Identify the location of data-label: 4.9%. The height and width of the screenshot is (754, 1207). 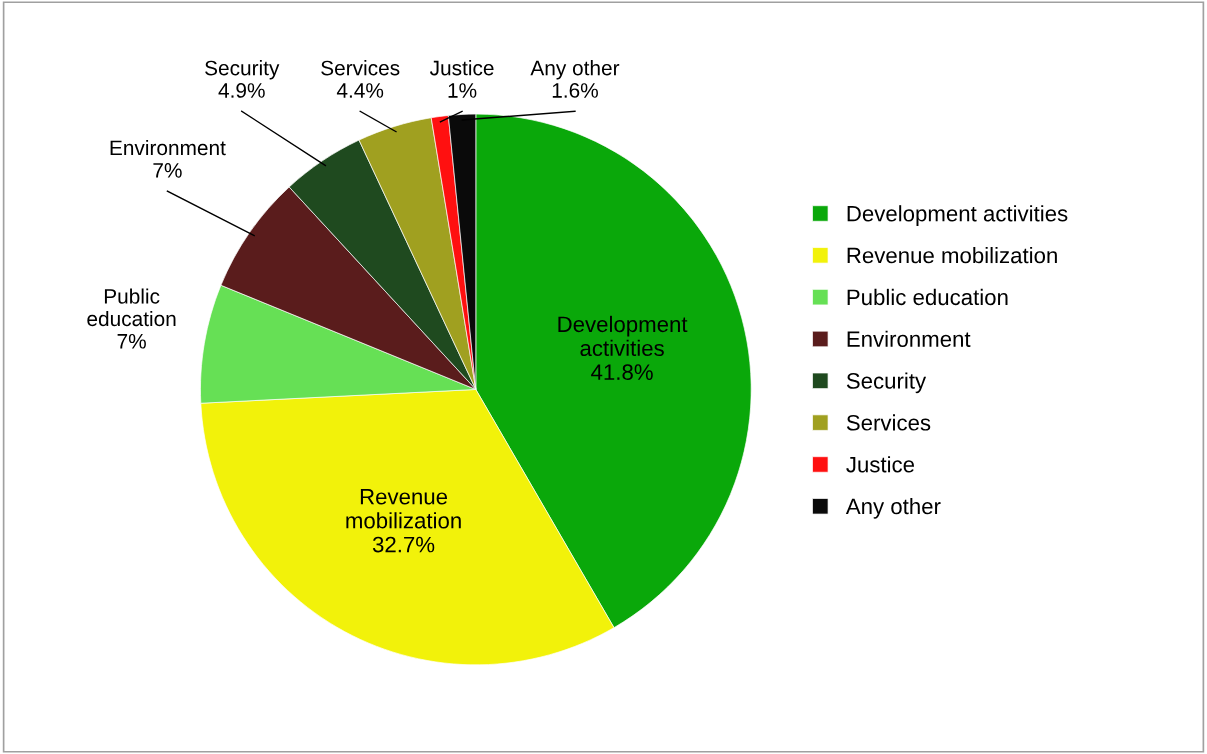
(241, 90).